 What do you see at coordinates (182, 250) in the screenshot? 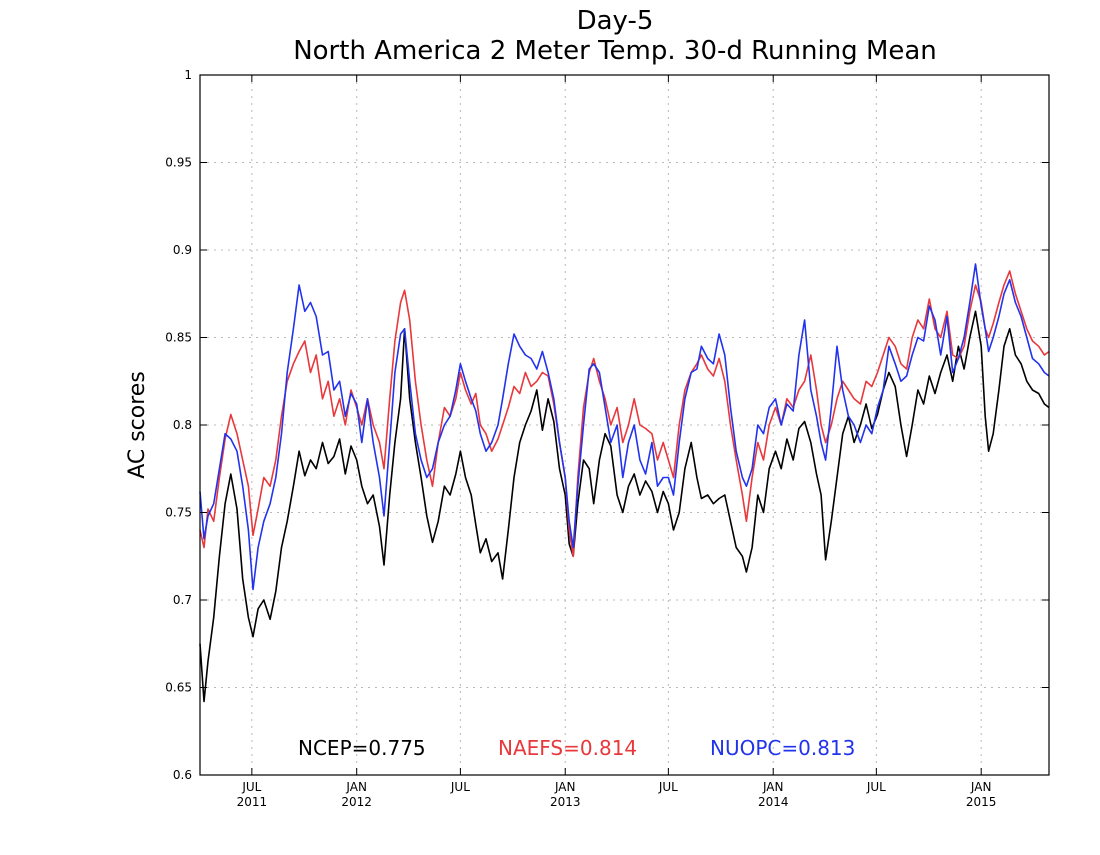
I see `y-tick-label: 0.9` at bounding box center [182, 250].